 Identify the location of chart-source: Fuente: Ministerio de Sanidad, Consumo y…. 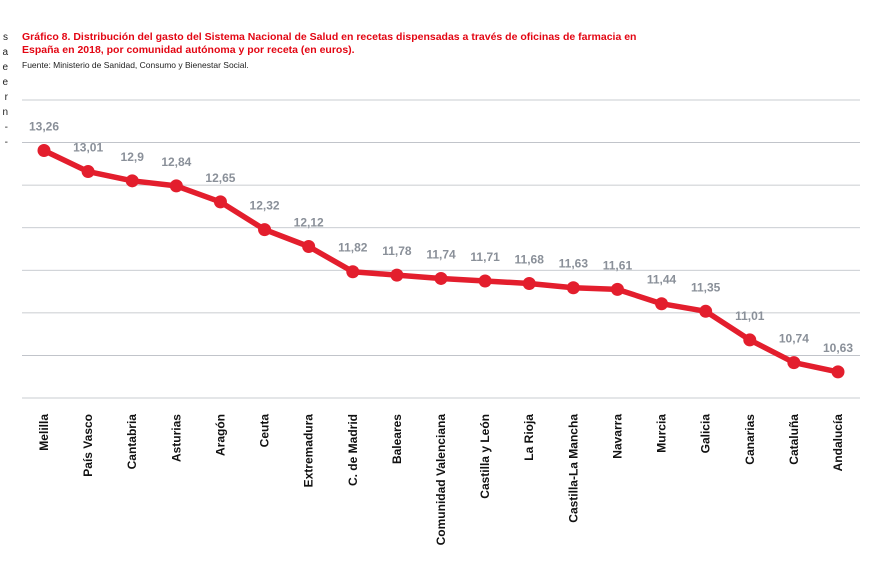
(135, 65).